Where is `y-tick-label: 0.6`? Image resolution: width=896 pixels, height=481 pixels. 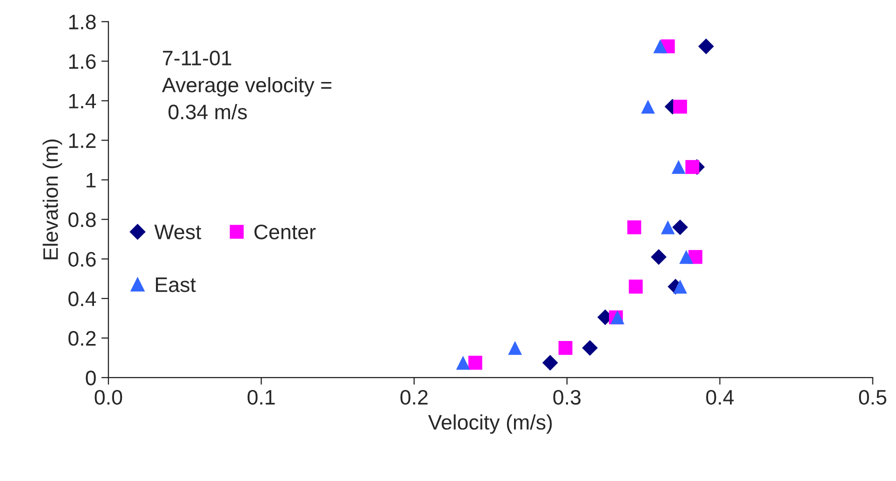 y-tick-label: 0.6 is located at coordinates (82, 259).